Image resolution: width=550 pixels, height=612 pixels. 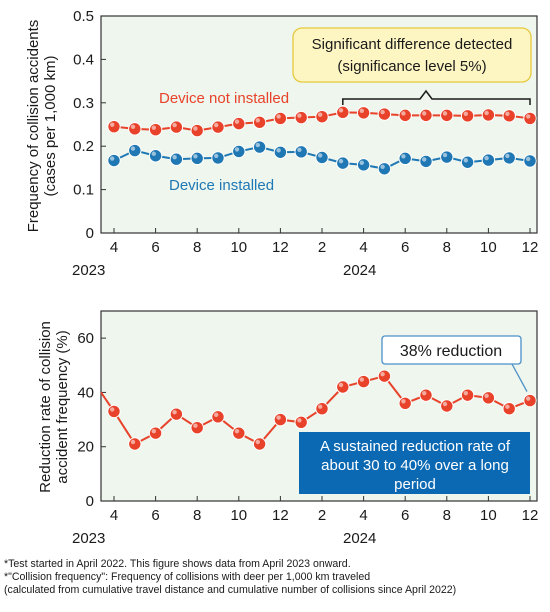 What do you see at coordinates (85, 338) in the screenshot?
I see `bottom-y-tick-label: 60` at bounding box center [85, 338].